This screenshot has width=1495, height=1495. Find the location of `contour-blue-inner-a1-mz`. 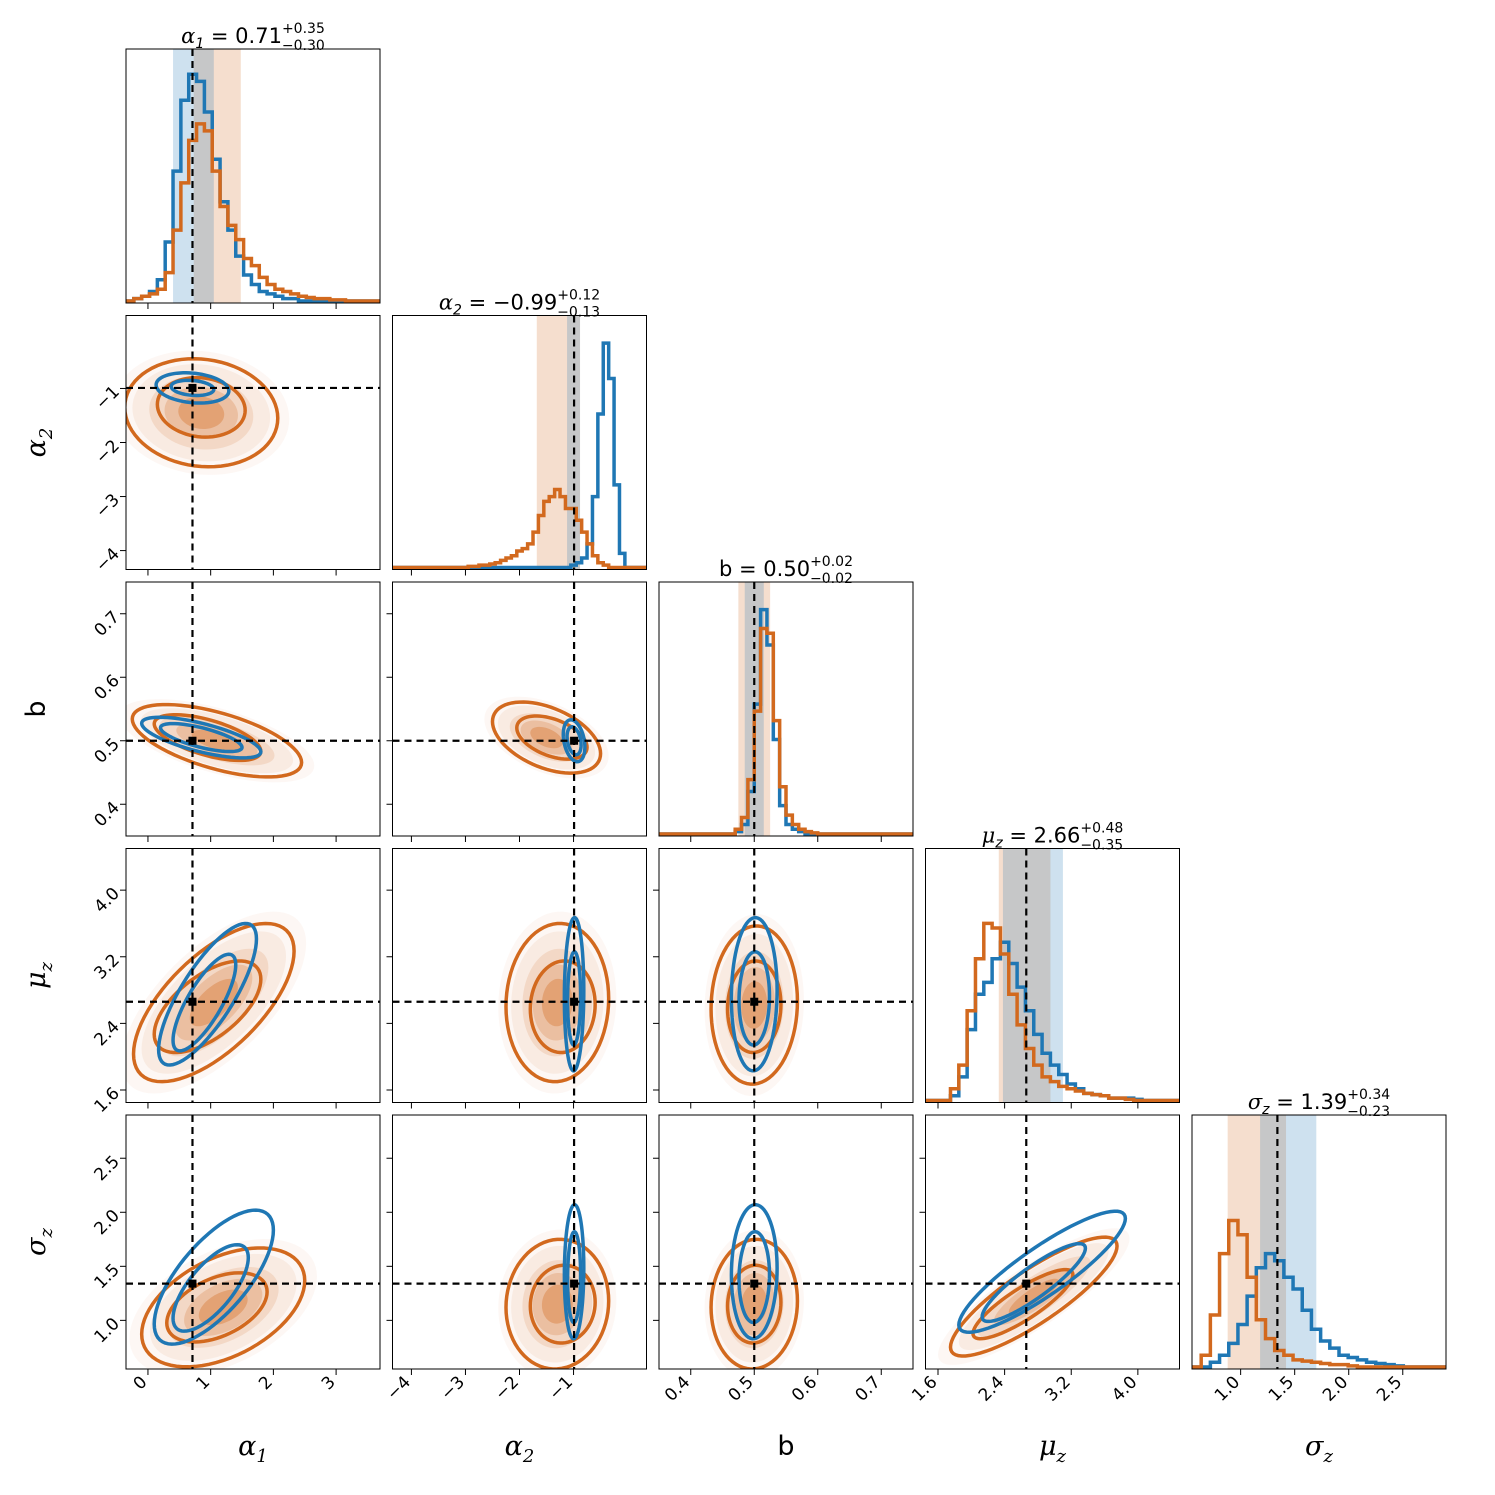

contour-blue-inner-a1-mz is located at coordinates (204, 1002).